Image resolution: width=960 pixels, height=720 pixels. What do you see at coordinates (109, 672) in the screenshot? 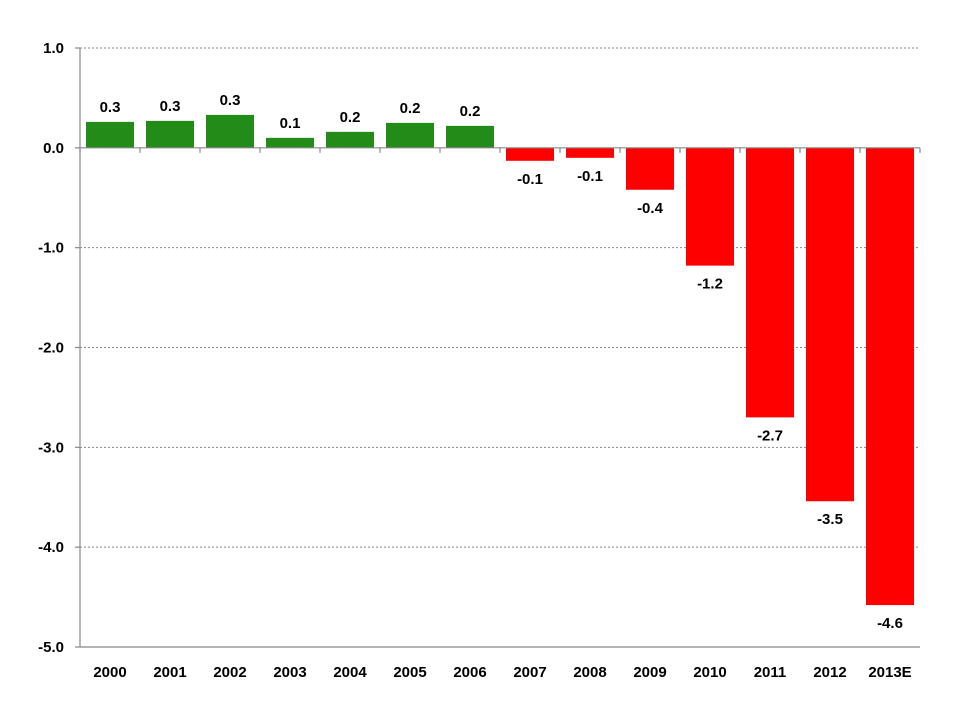
I see `x-tick-label: 2000` at bounding box center [109, 672].